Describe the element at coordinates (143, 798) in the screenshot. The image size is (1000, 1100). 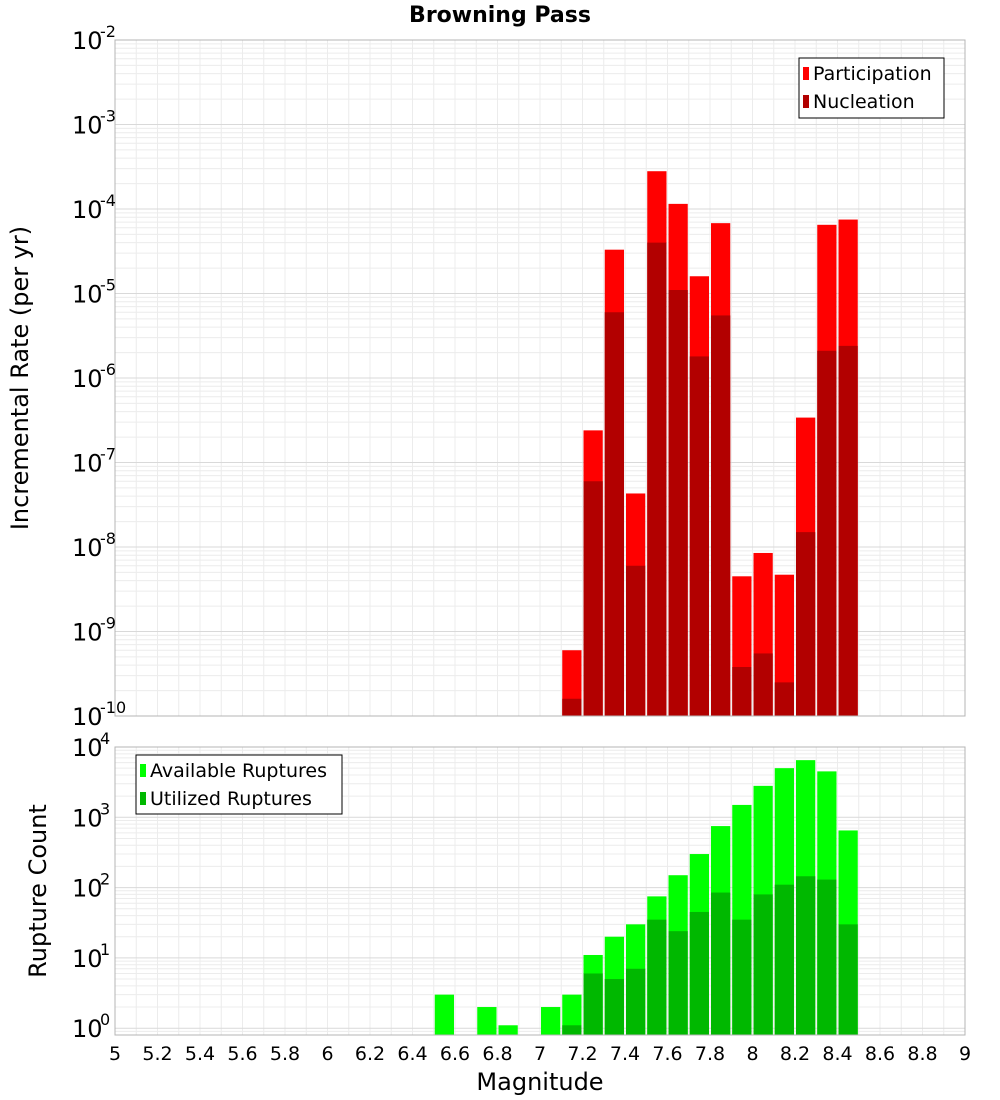
I see `utilized-legend-swatch` at that location.